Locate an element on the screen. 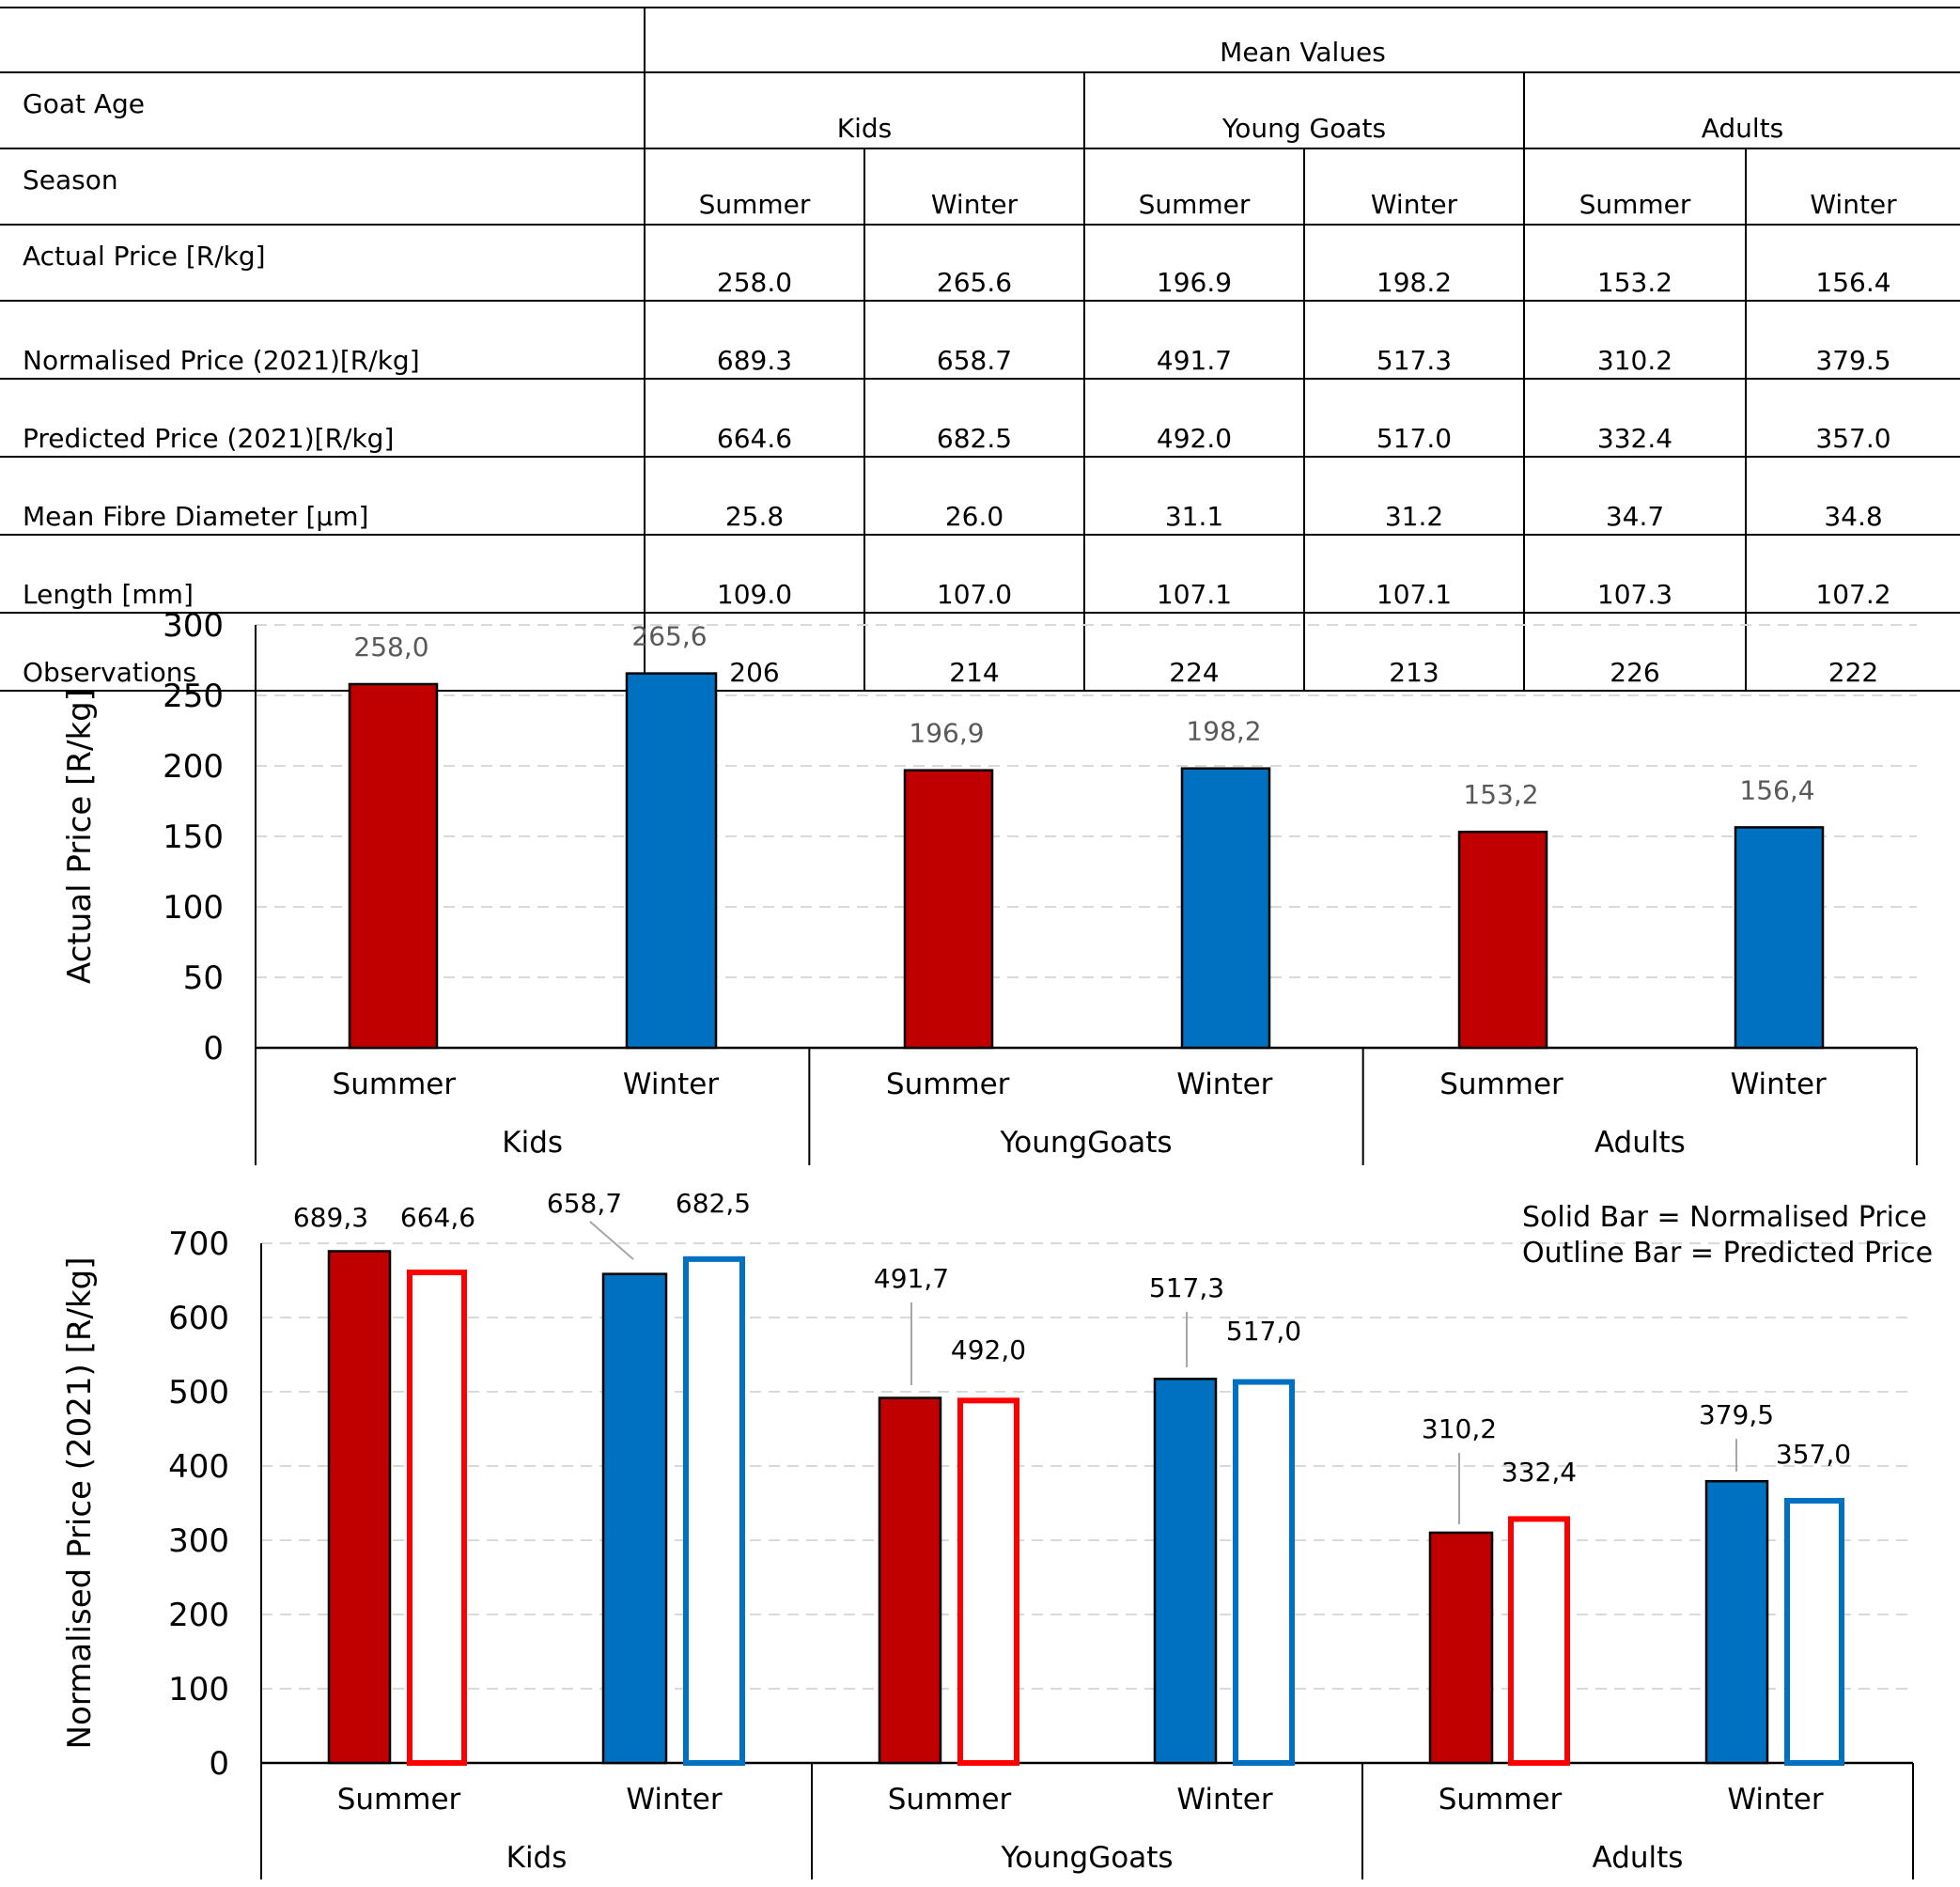 The width and height of the screenshot is (1960, 1887). age-group-header: Kids is located at coordinates (864, 110).